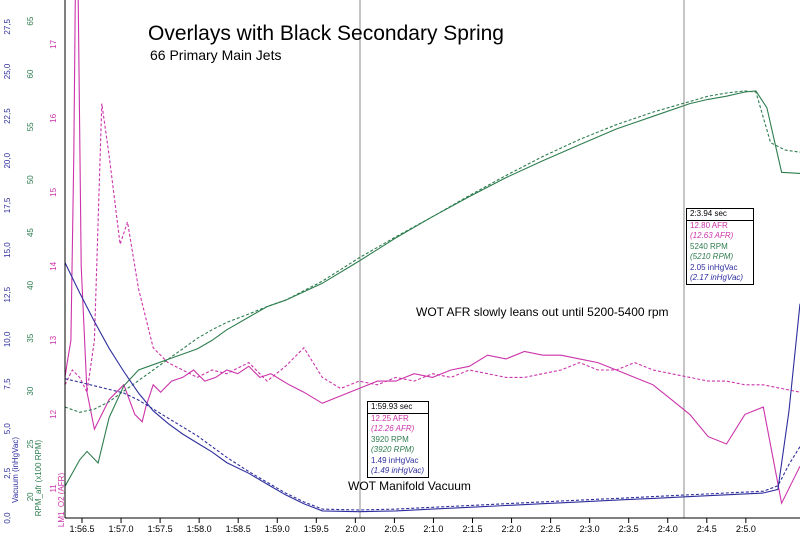 The image size is (800, 536). Describe the element at coordinates (53, 265) in the screenshot. I see `y-tick-label: 14` at that location.